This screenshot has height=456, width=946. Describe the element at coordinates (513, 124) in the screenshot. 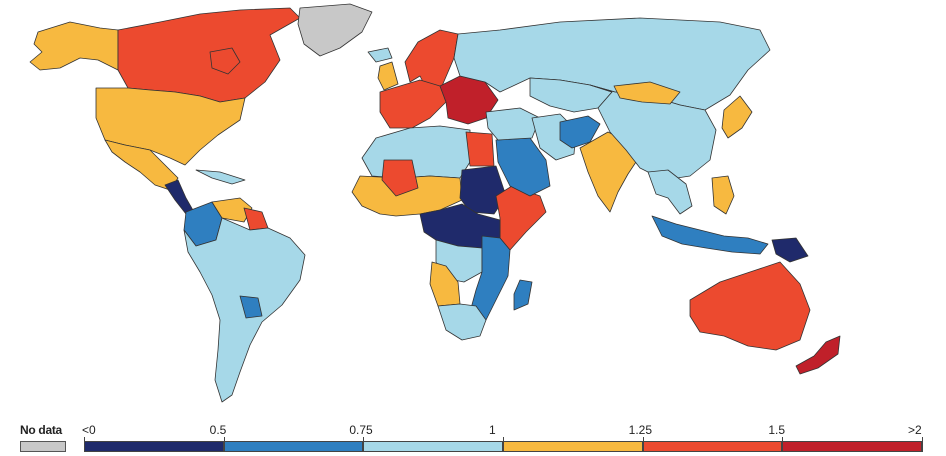

I see `region-middle-east` at that location.